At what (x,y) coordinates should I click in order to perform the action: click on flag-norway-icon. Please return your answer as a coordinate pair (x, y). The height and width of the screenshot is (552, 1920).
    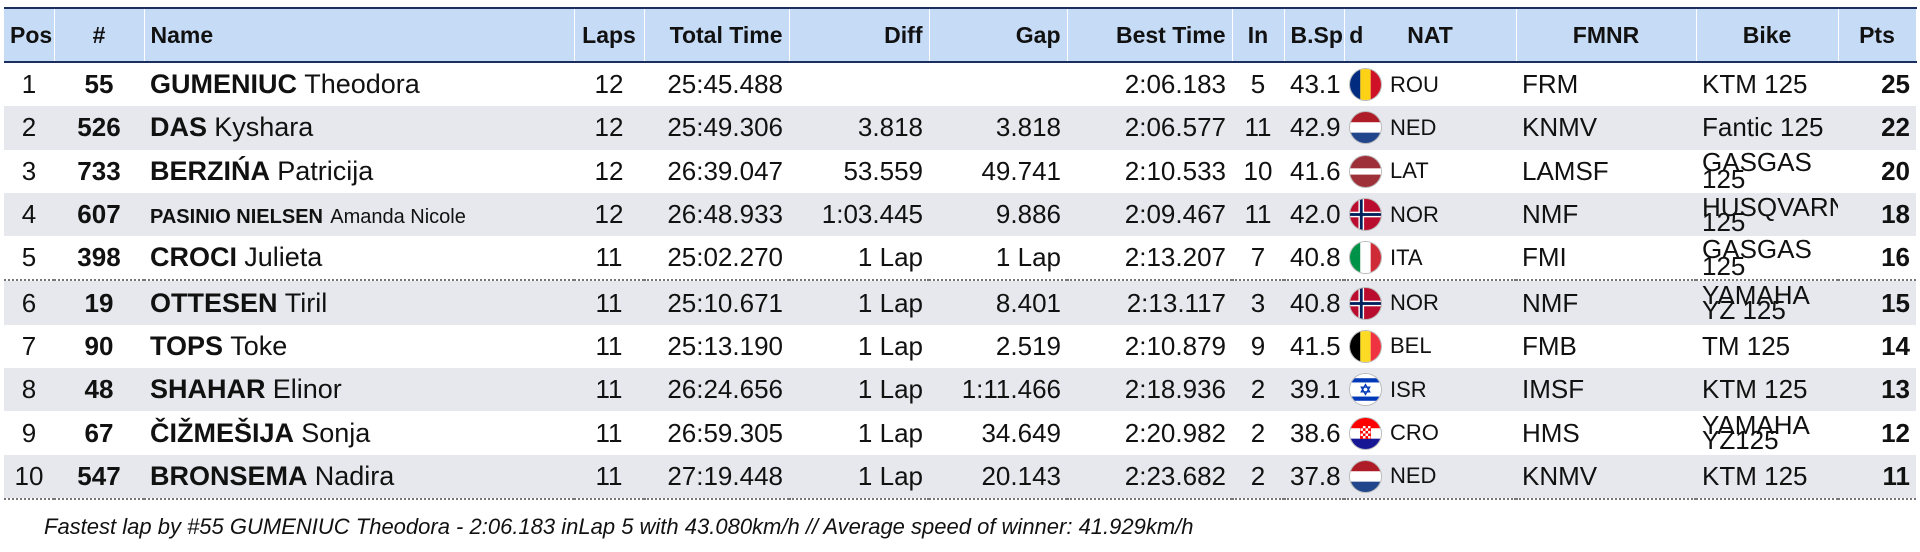
    Looking at the image, I should click on (1365, 303).